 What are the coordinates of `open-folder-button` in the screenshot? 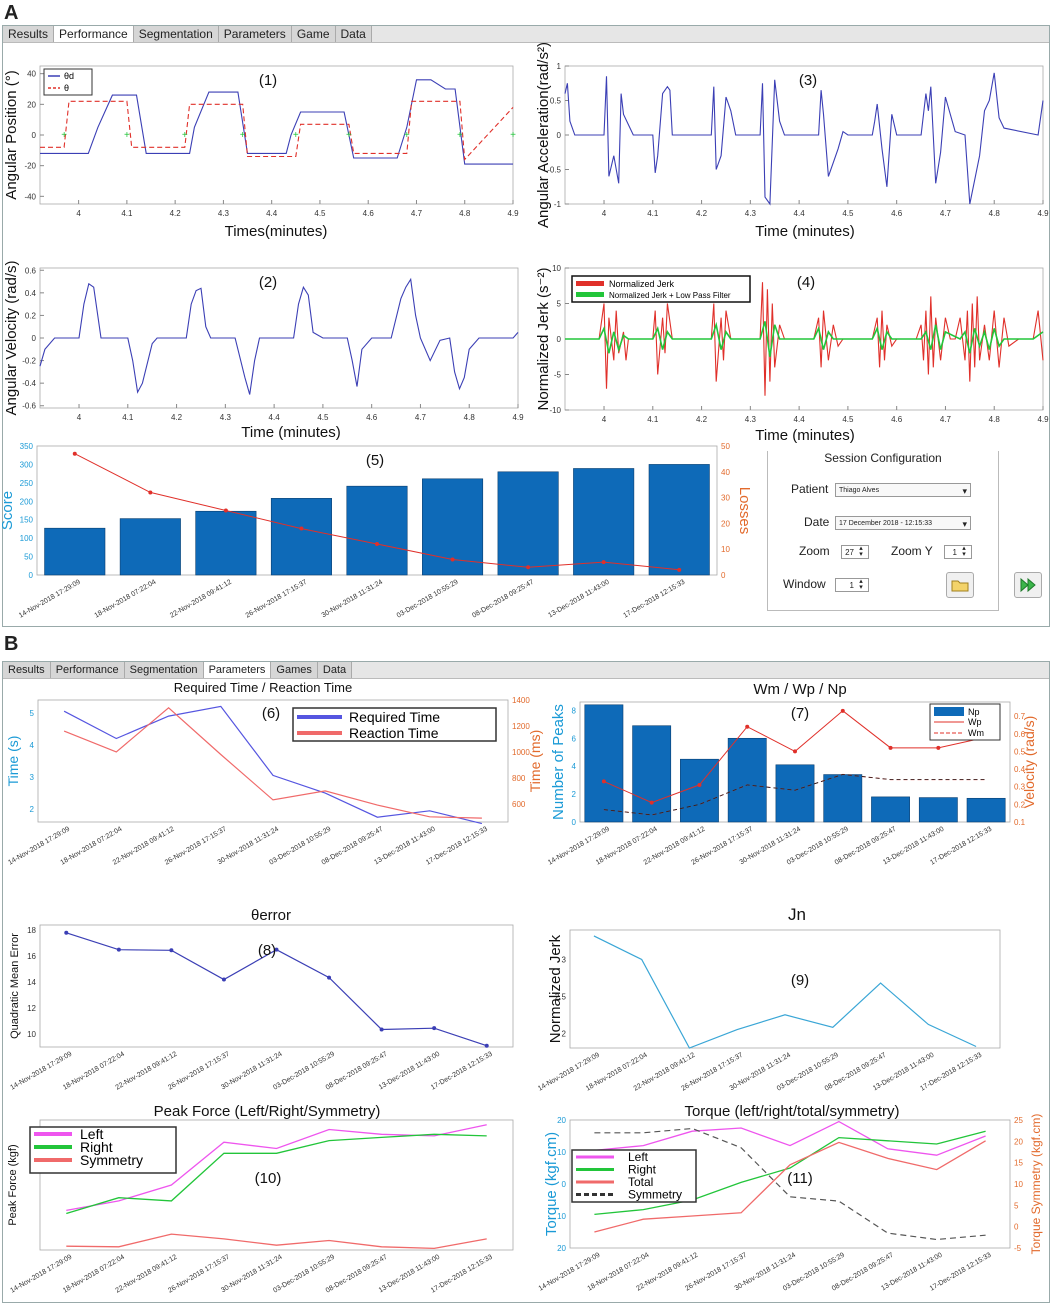 It's located at (960, 585).